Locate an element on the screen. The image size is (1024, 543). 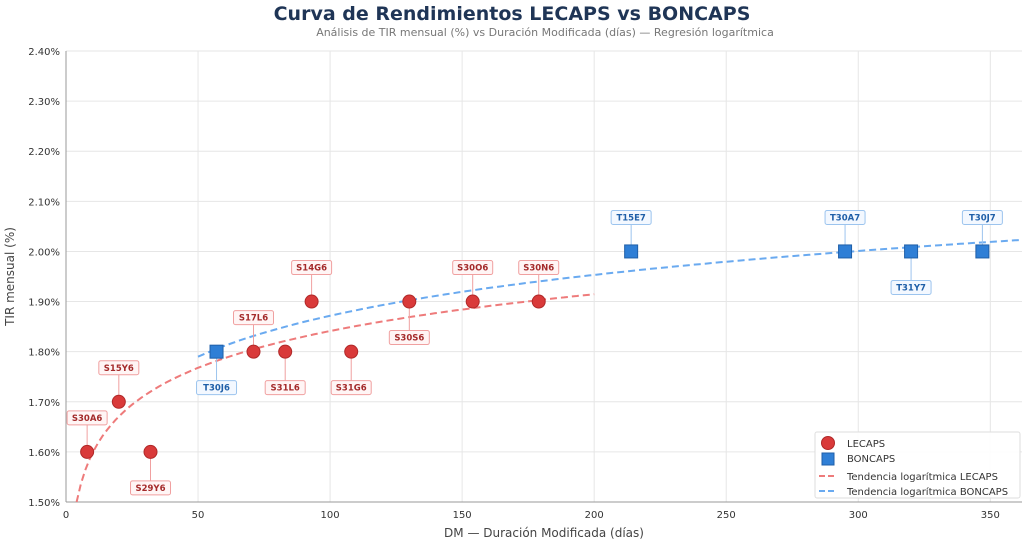
y-tick-label: 1.50% is located at coordinates (44, 503).